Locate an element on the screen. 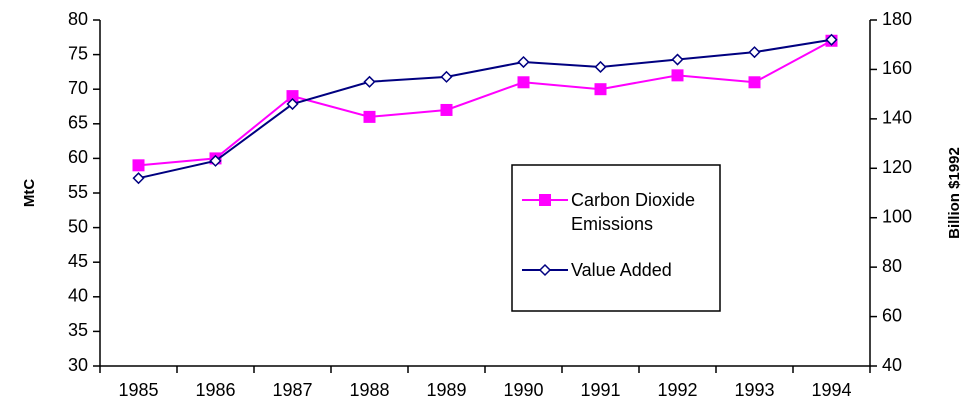 The height and width of the screenshot is (410, 971). x-tick-label: 1993 is located at coordinates (754, 390).